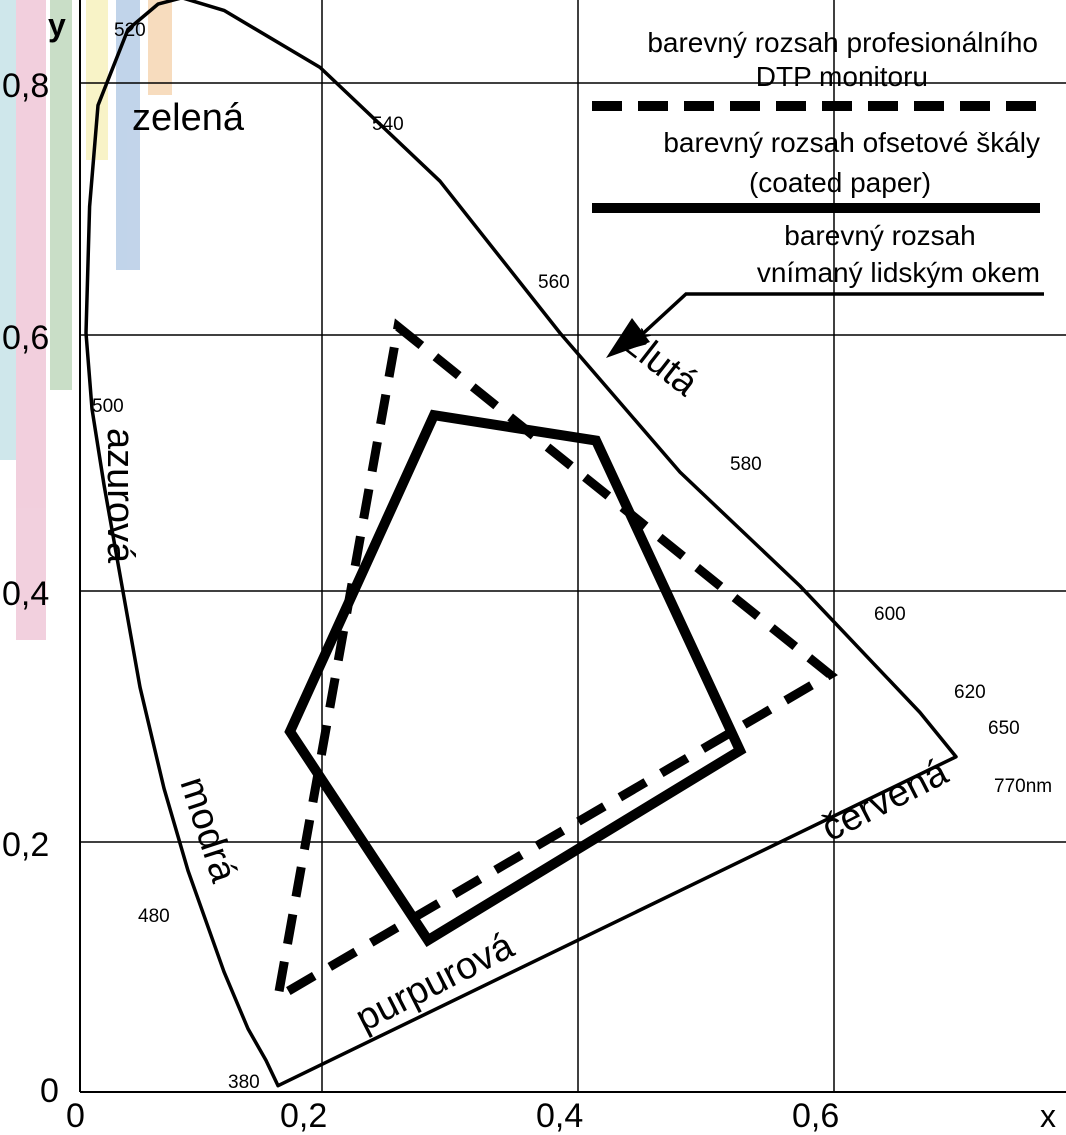 The width and height of the screenshot is (1066, 1135). What do you see at coordinates (842, 42) in the screenshot?
I see `legend-monitor-line1: barevný rozsah profesionálního` at bounding box center [842, 42].